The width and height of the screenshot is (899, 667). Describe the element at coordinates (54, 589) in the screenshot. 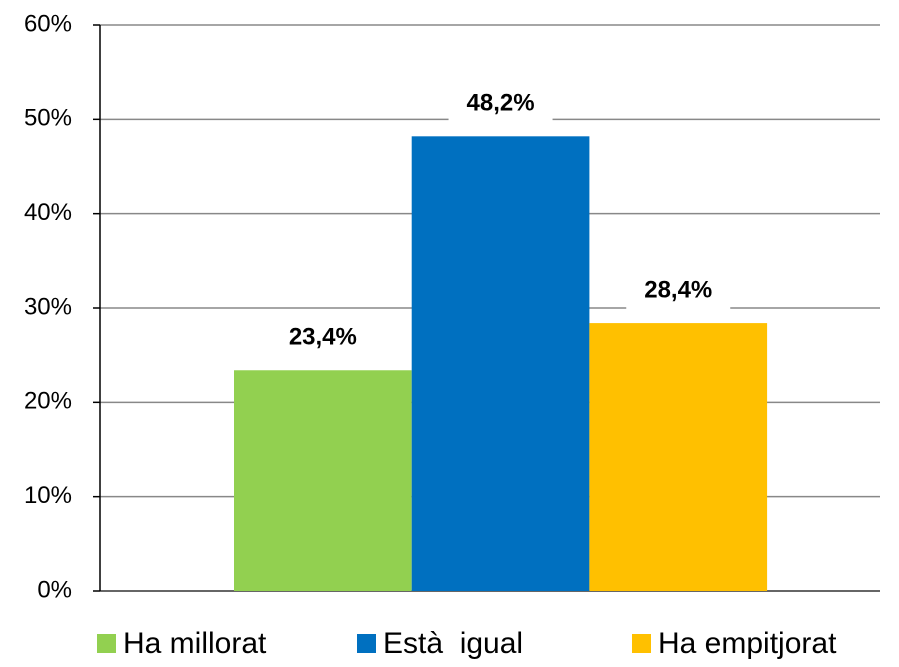

I see `y-tick-label: 0%` at that location.